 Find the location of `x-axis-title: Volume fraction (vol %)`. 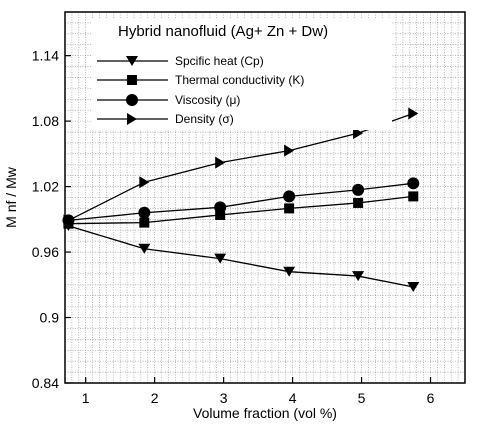

x-axis-title: Volume fraction (vol %) is located at coordinates (265, 413).